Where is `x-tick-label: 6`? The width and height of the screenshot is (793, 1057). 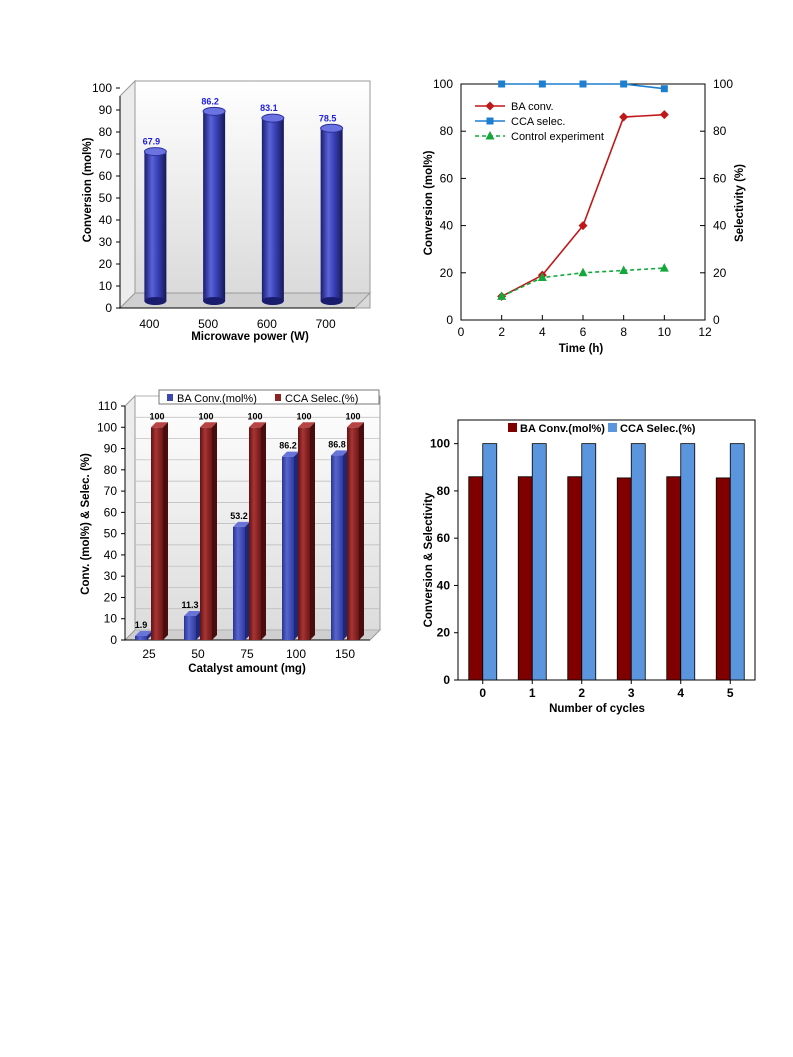
x-tick-label: 6 is located at coordinates (583, 332).